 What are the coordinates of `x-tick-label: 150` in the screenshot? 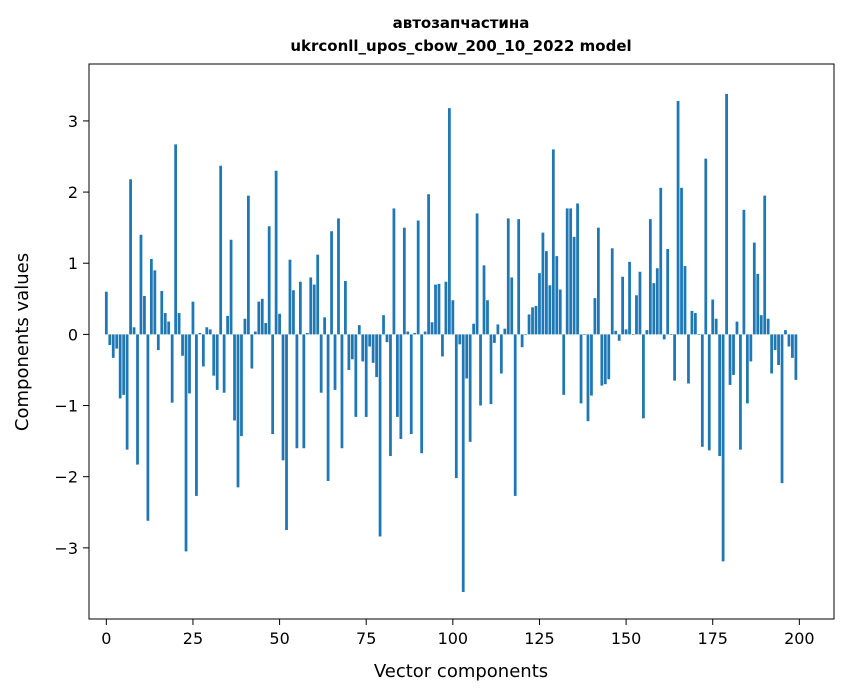 It's located at (626, 638).